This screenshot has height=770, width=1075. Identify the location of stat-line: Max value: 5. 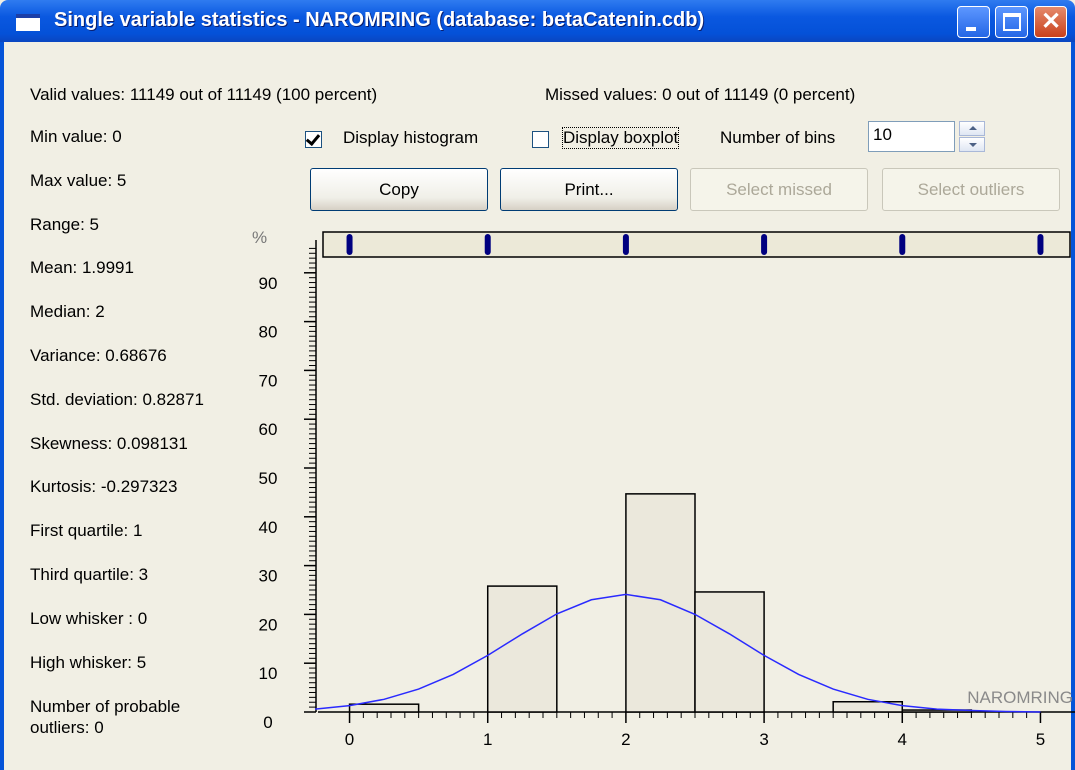
(78, 180).